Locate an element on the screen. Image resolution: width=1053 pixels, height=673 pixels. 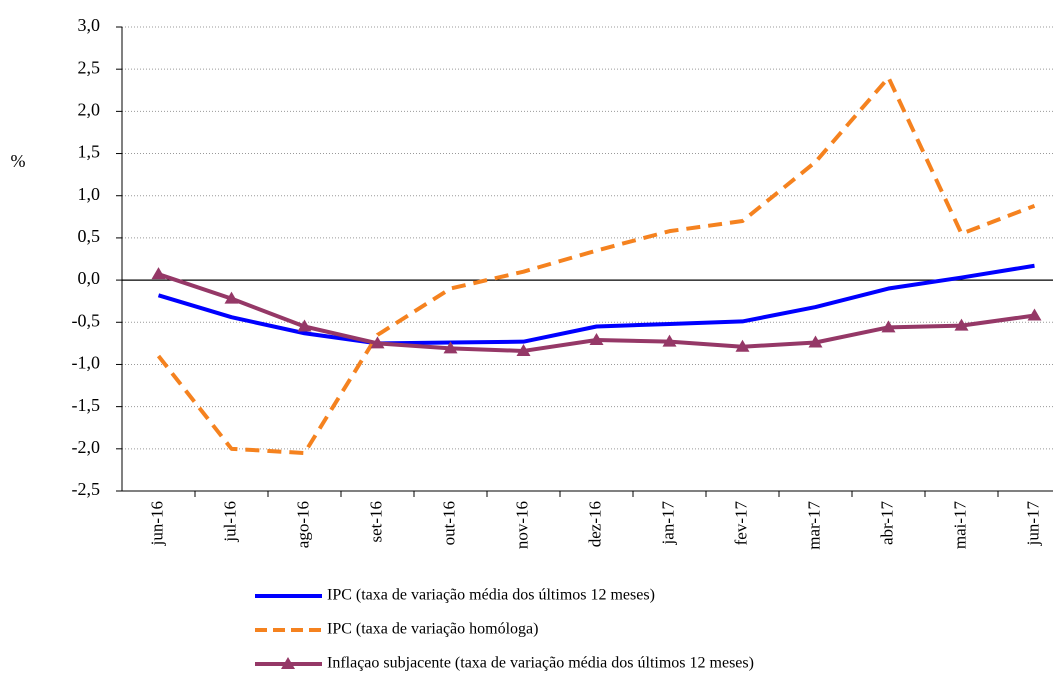
y-tick-label: 3,0 is located at coordinates (89, 25).